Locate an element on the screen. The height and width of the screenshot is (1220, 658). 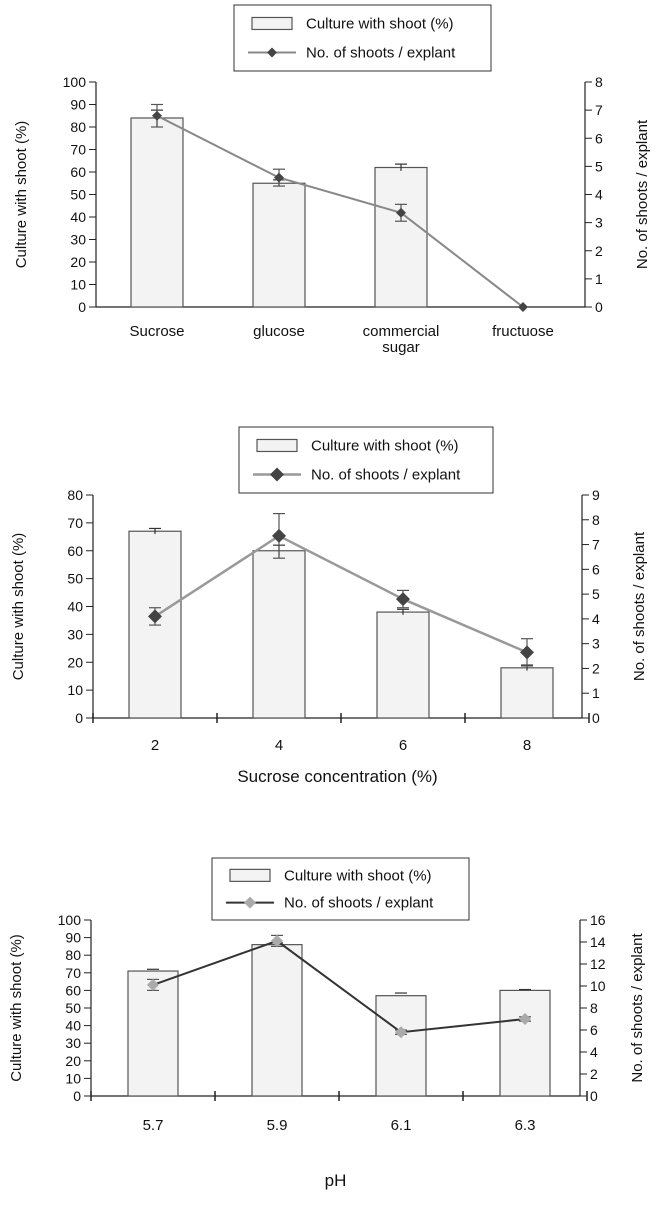
x-tick-label: Sucrose is located at coordinates (156, 331).